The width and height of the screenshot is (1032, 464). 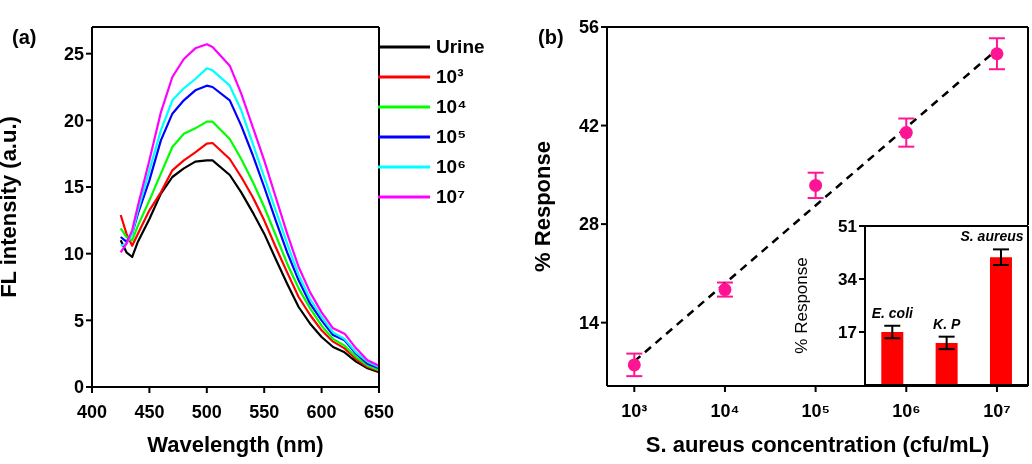 I want to click on x-tick-label: 10⁶, so click(x=906, y=410).